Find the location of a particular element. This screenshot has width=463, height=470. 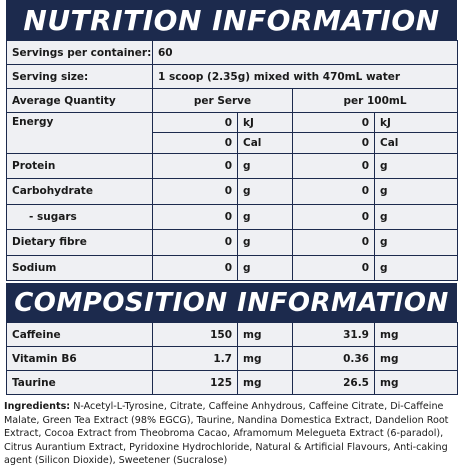

row: Carbohydrate 0 g 0 g is located at coordinates (232, 191).